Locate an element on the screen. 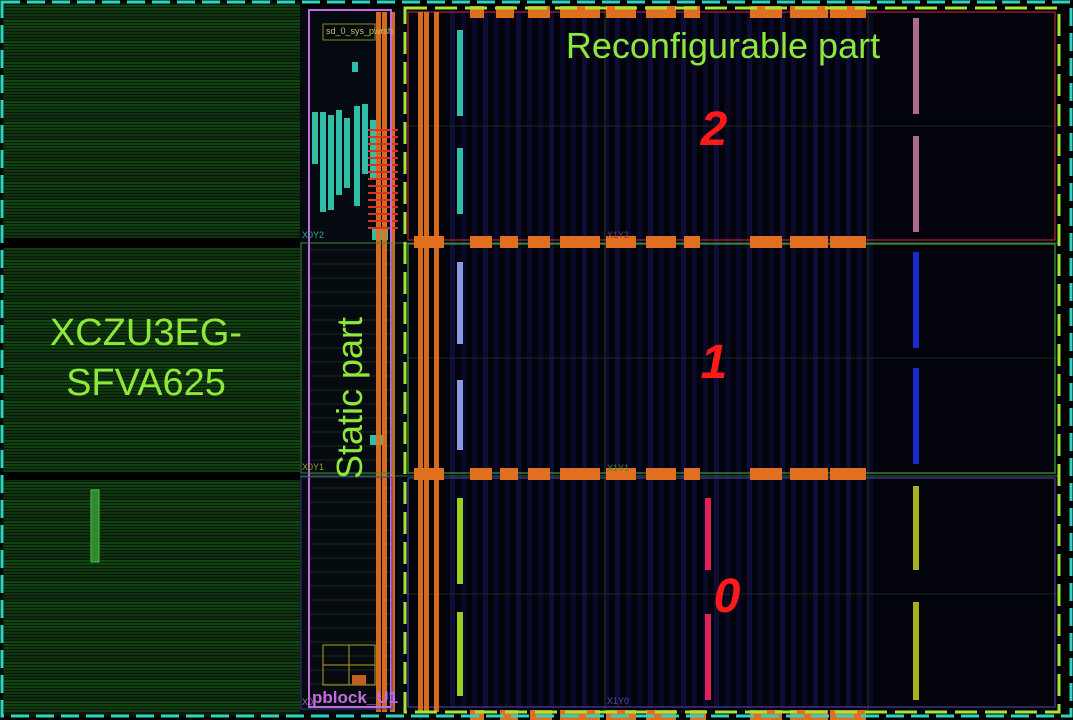  static-bottom-cell is located at coordinates (359, 680).